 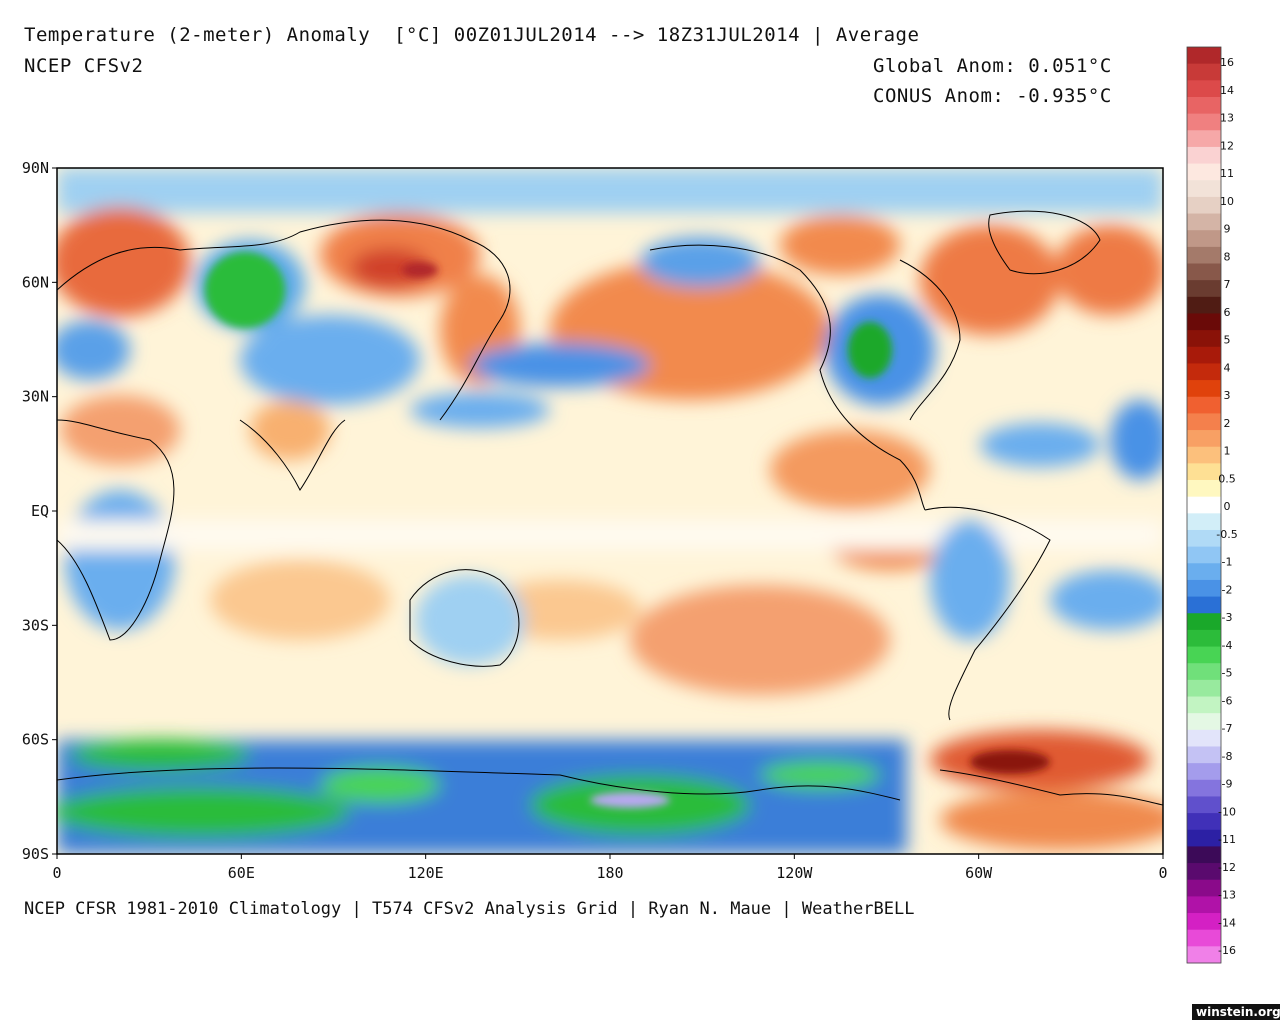 What do you see at coordinates (794, 873) in the screenshot?
I see `lon-label: 120W` at bounding box center [794, 873].